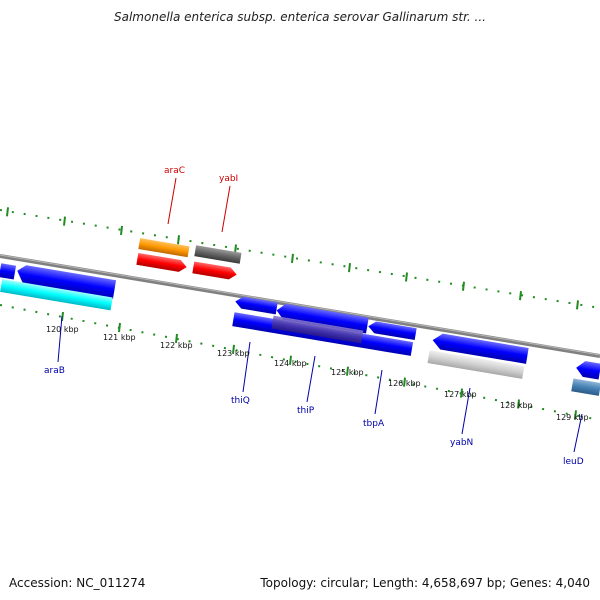  I want to click on tick-label: 128 kbp, so click(516, 405).